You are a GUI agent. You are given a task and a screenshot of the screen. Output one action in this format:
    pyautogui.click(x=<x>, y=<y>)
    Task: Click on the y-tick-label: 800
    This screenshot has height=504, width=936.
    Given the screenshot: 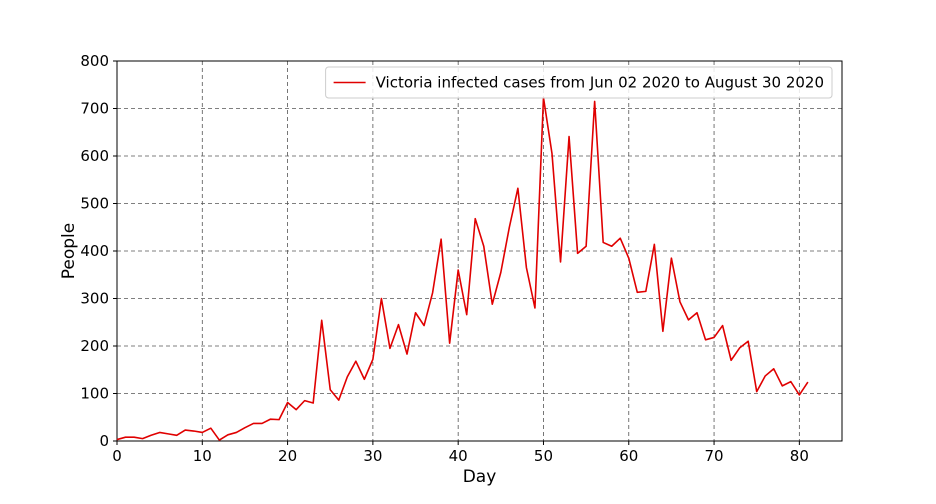 What is the action you would take?
    pyautogui.click(x=94, y=61)
    